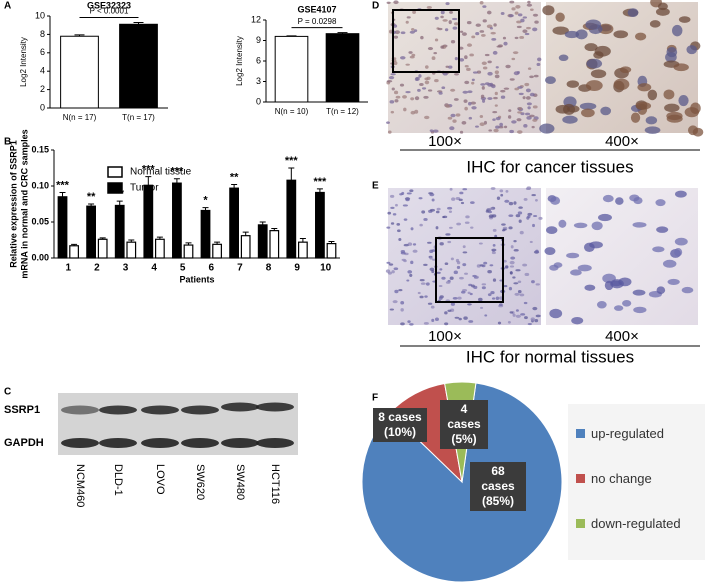  I want to click on y-tick-label: 4, so click(42, 71).